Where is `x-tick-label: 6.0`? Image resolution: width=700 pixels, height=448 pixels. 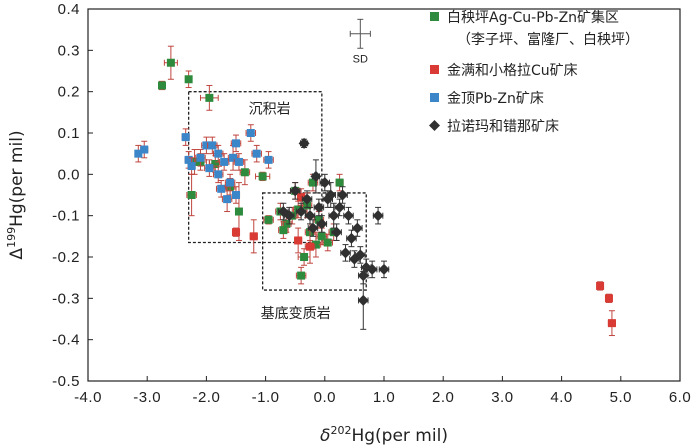
x-tick-label: 6.0 is located at coordinates (680, 397).